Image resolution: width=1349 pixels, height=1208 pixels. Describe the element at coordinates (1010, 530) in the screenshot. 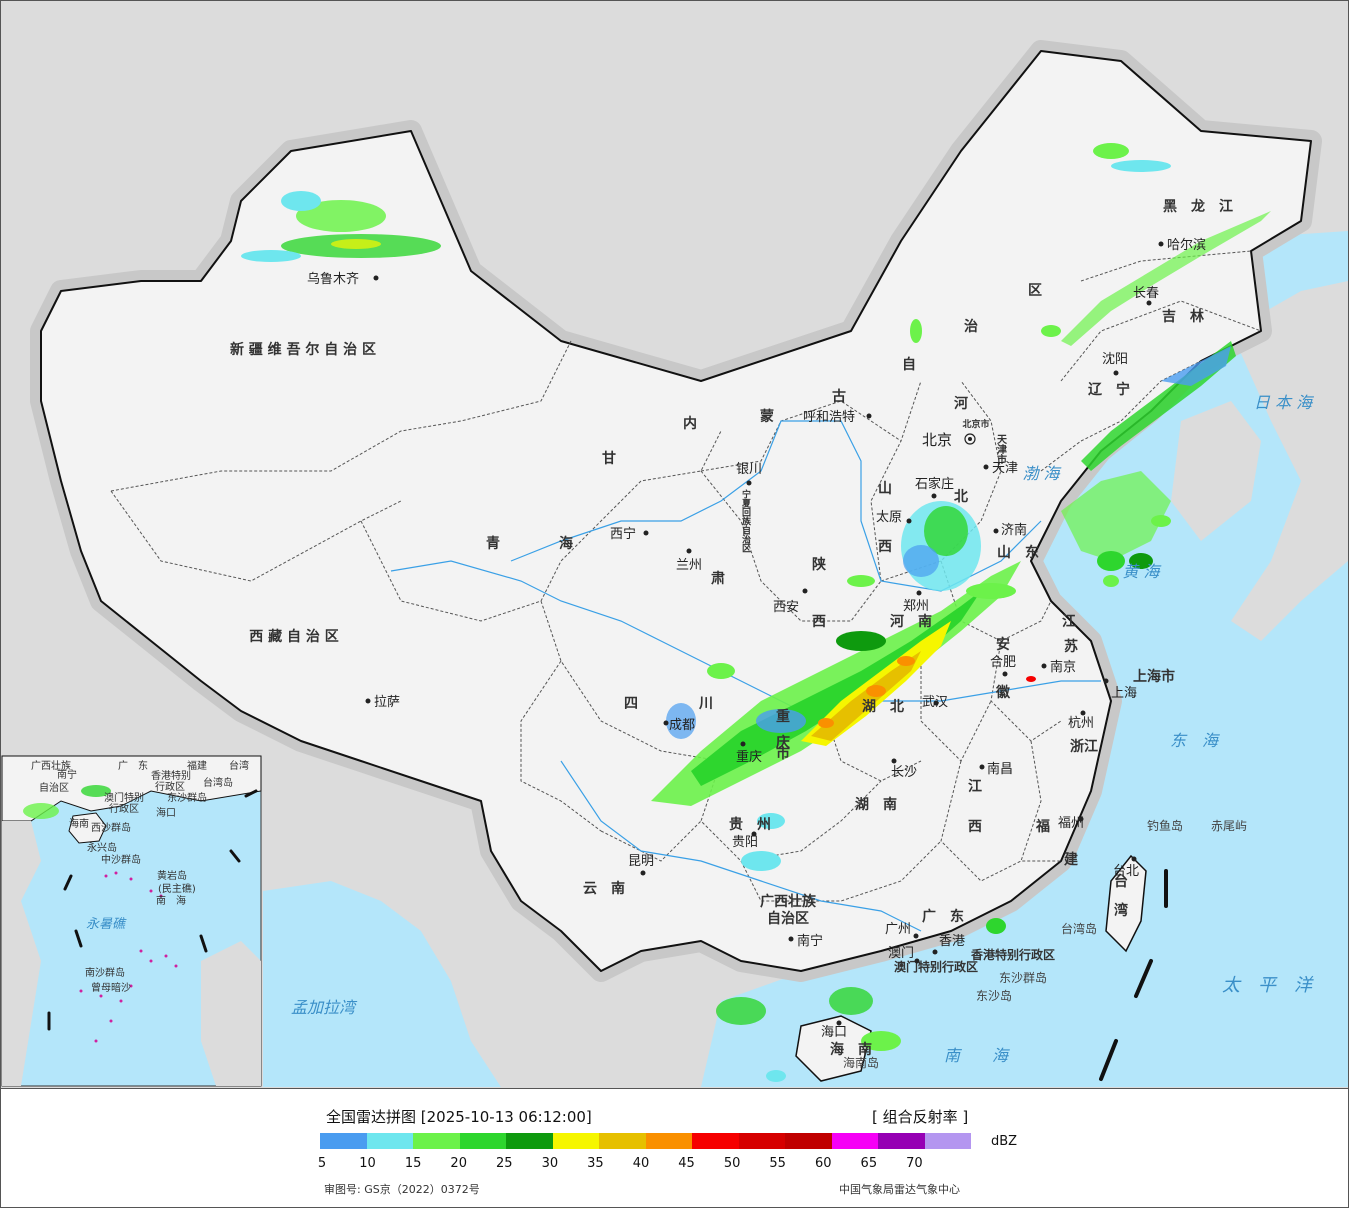

I see `city-jinan: 济南` at that location.